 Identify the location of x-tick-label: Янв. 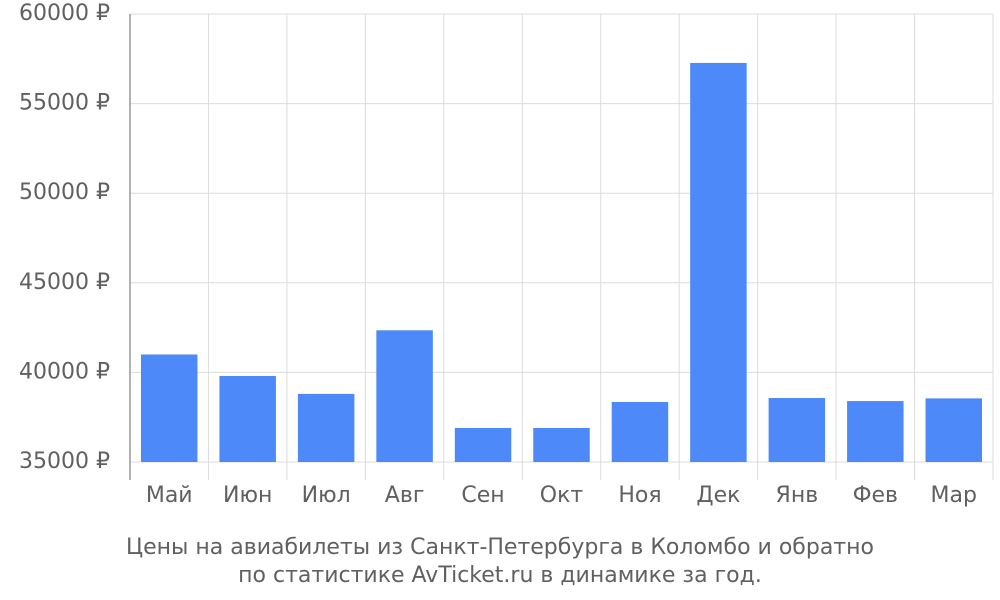
(797, 495).